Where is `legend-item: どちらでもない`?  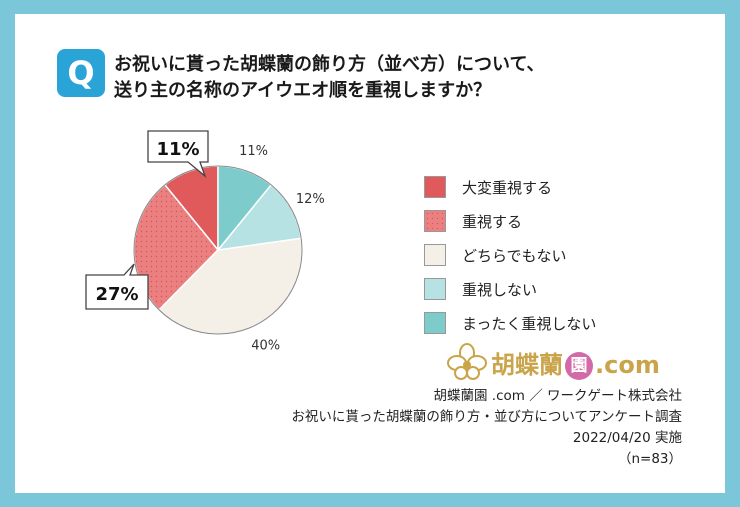
legend-item: どちらでもない is located at coordinates (510, 255).